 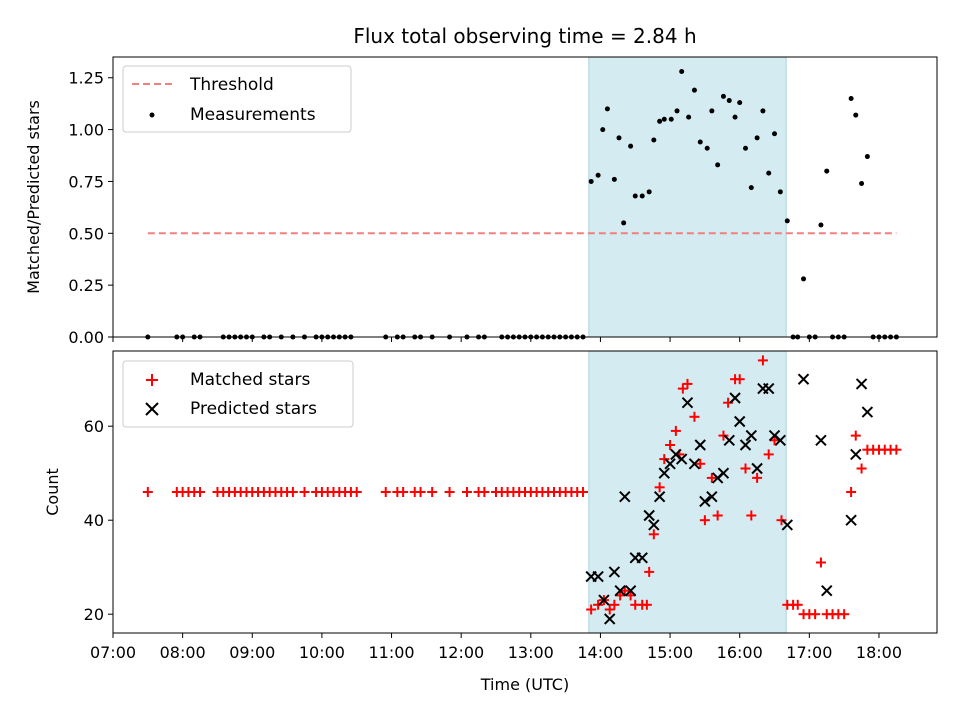 What do you see at coordinates (670, 652) in the screenshot?
I see `bottom-x-tick-label: 15:00` at bounding box center [670, 652].